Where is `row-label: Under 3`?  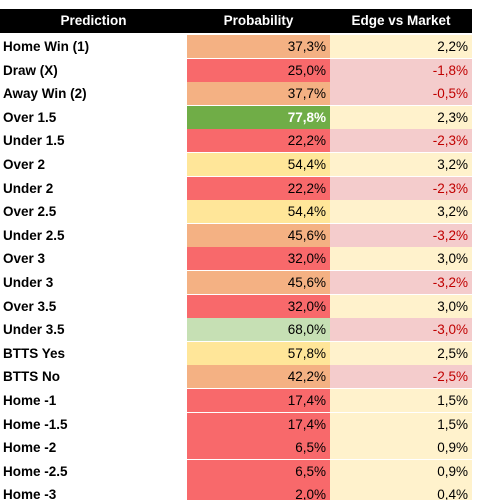 row-label: Under 3 is located at coordinates (28, 282).